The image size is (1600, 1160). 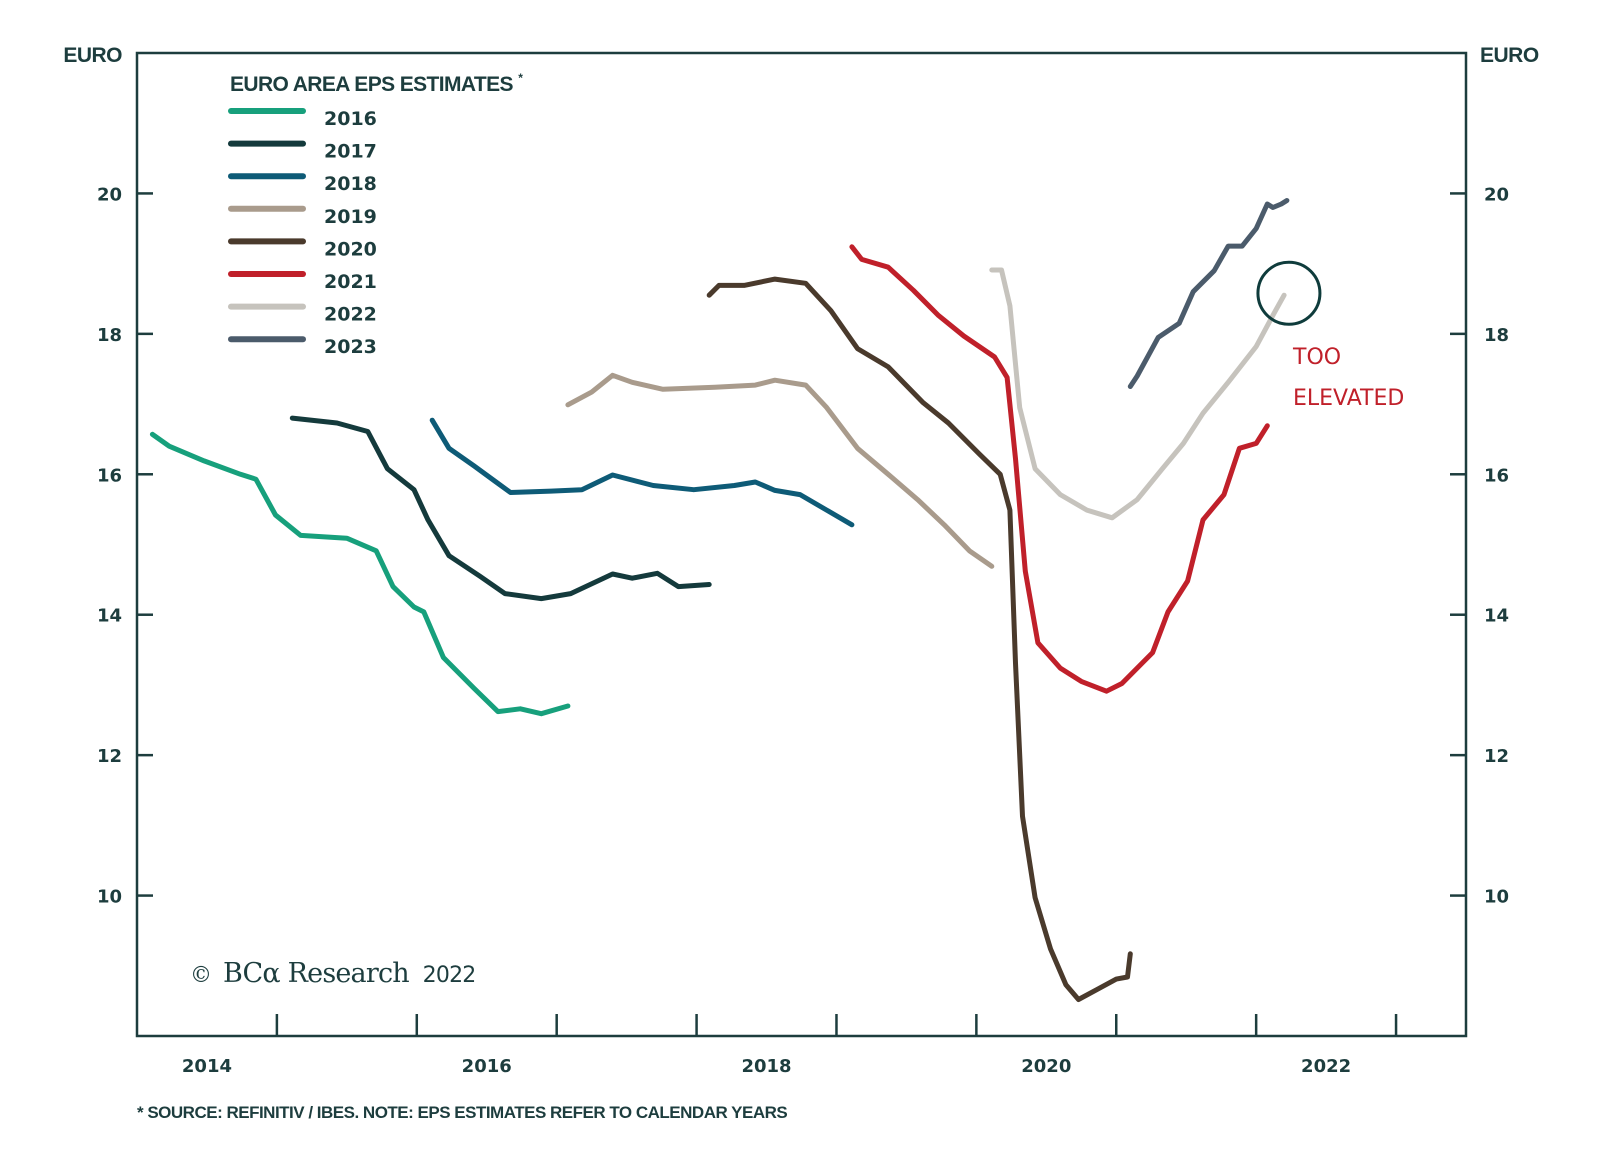 What do you see at coordinates (1496, 335) in the screenshot?
I see `y-tick-label-right: 18` at bounding box center [1496, 335].